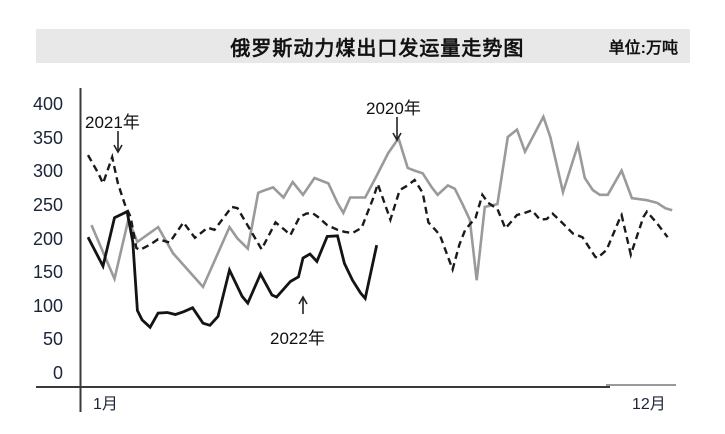  Describe the element at coordinates (47, 137) in the screenshot. I see `y-tick-label-350: 350` at that location.